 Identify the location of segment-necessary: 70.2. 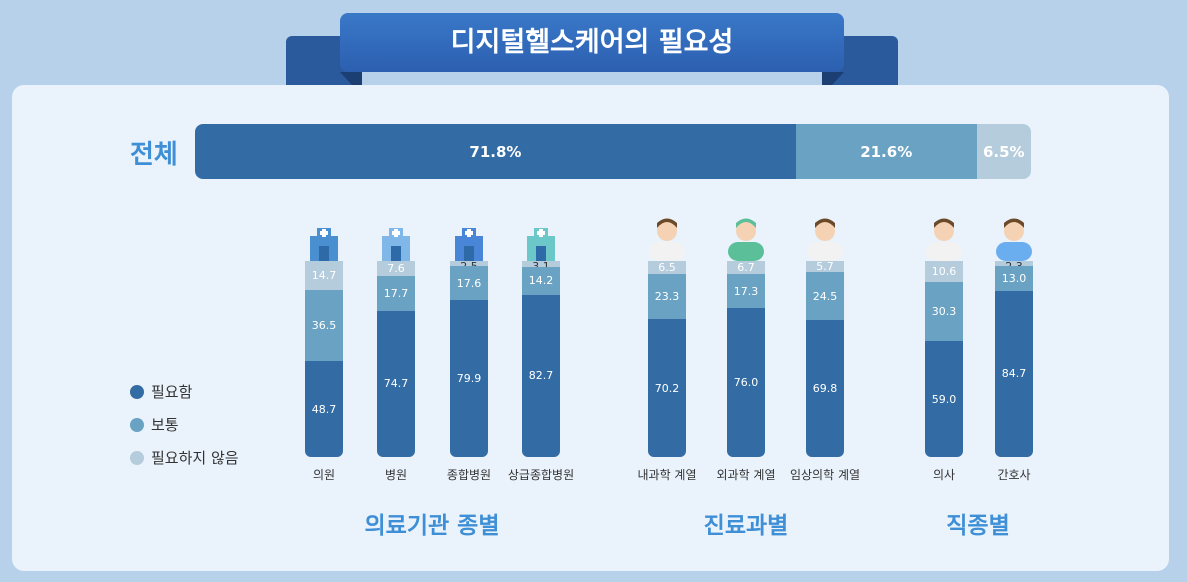
(667, 388).